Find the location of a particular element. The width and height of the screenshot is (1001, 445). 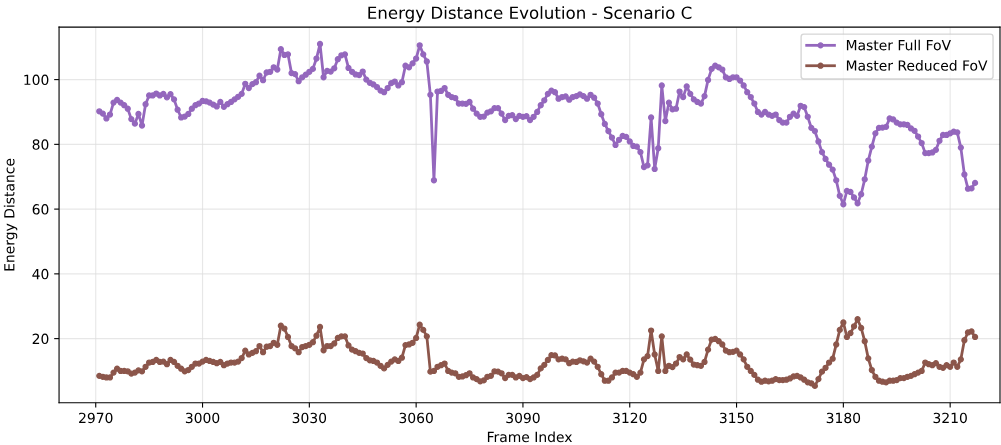

x-tick-label: 2970 is located at coordinates (96, 418).